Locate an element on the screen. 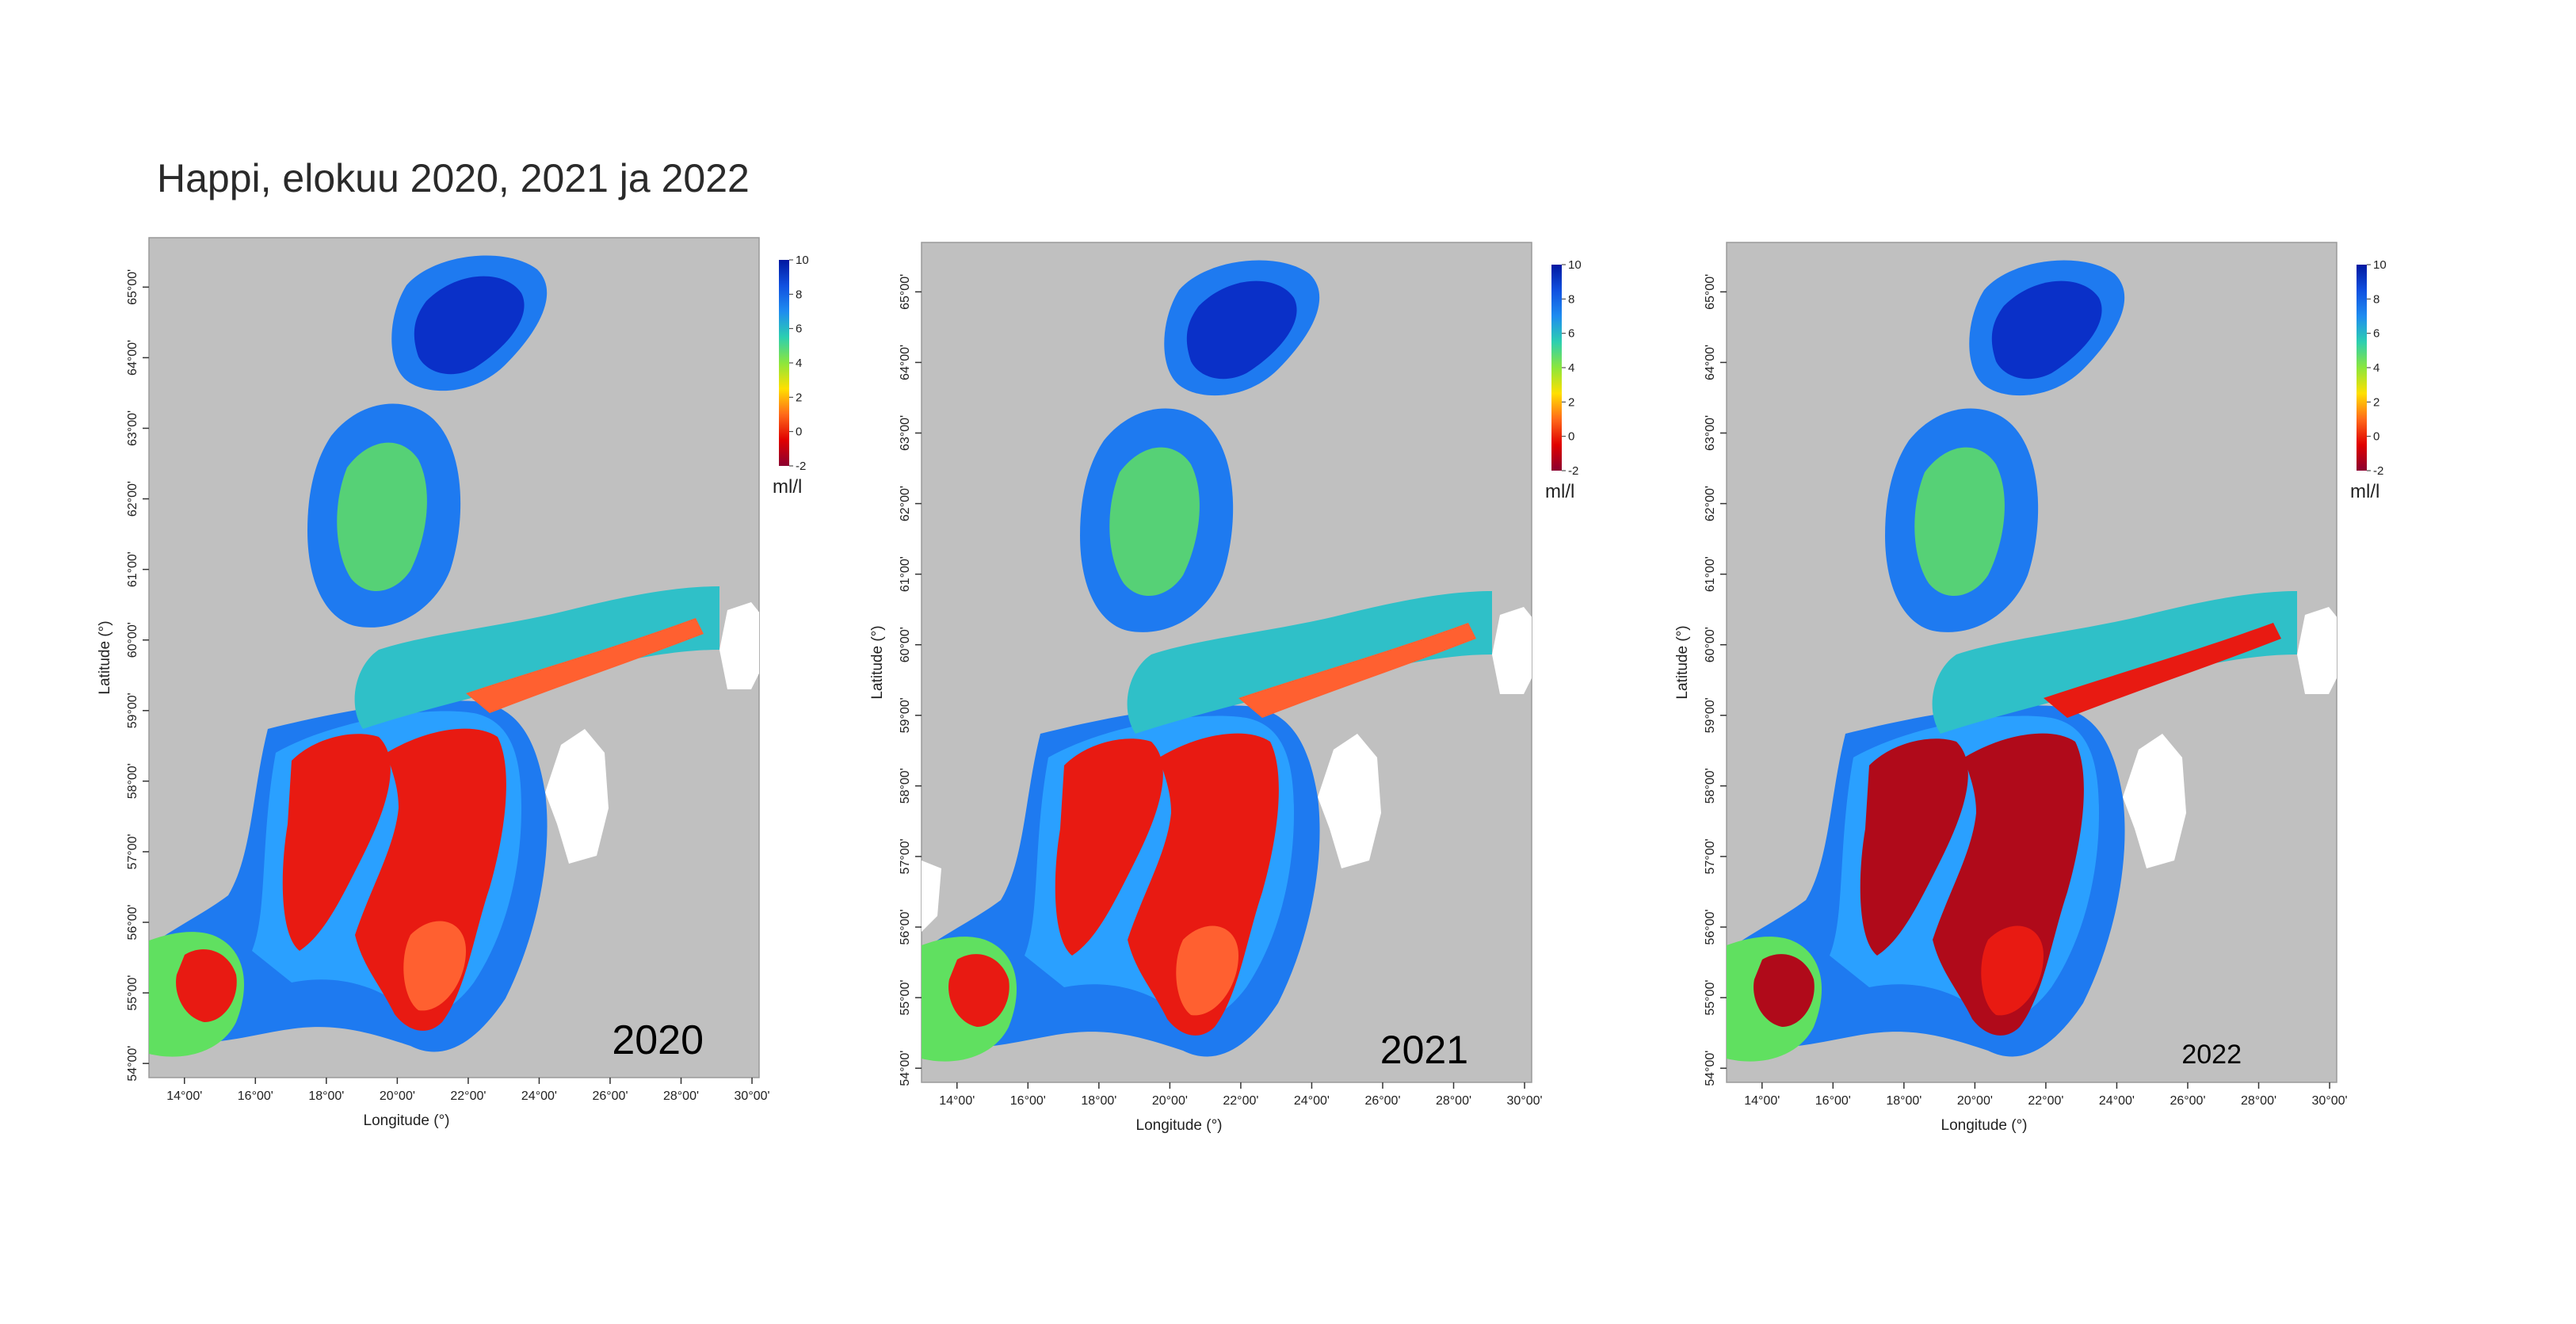 This screenshot has width=2576, height=1324. figure-title: Happi, elokuu 2020, 2021 ja 2022 is located at coordinates (453, 178).